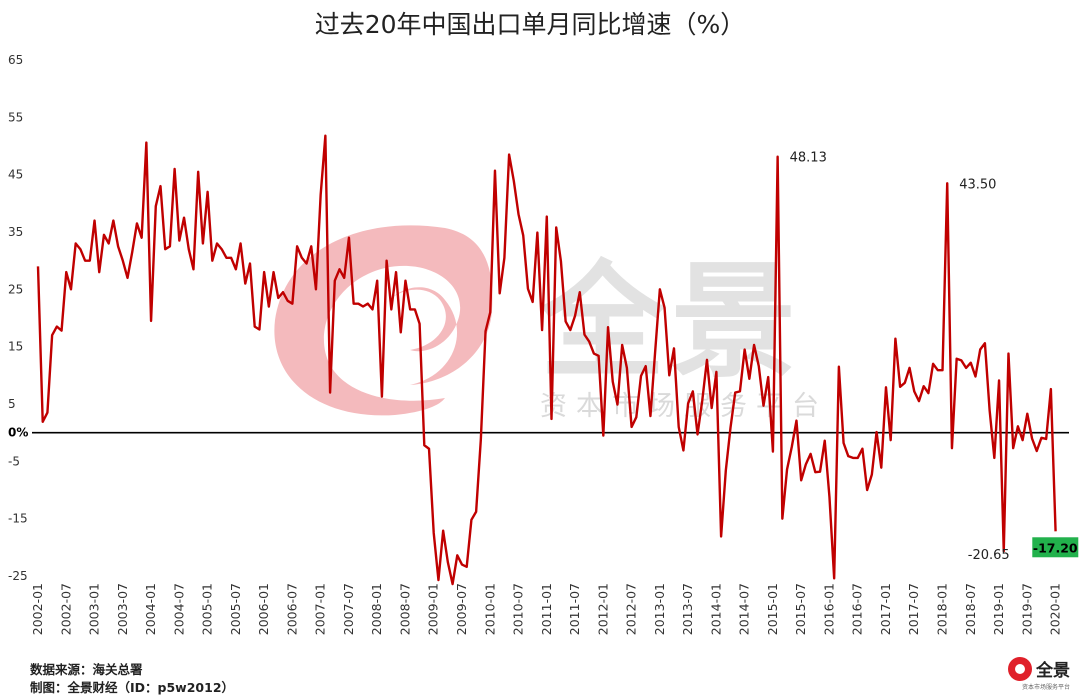 Image resolution: width=1080 pixels, height=696 pixels. Describe the element at coordinates (122, 609) in the screenshot. I see `x-tick-label: 2003-07` at that location.